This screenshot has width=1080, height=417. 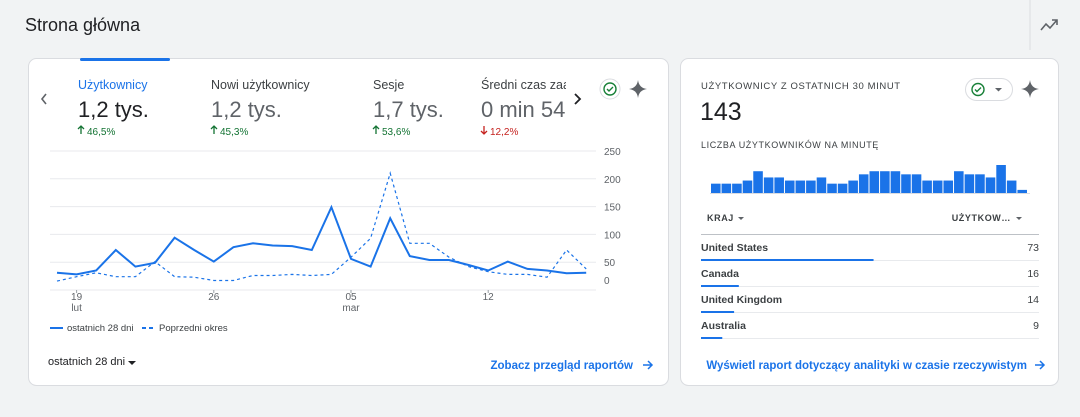 I want to click on compare-button, so click(x=610, y=89).